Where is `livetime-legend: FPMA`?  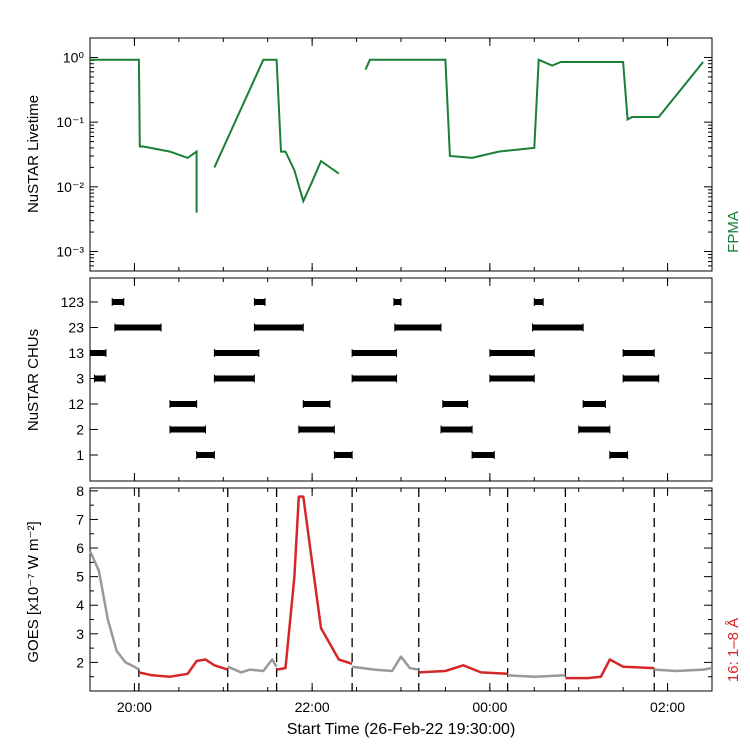
livetime-legend: FPMA is located at coordinates (733, 232).